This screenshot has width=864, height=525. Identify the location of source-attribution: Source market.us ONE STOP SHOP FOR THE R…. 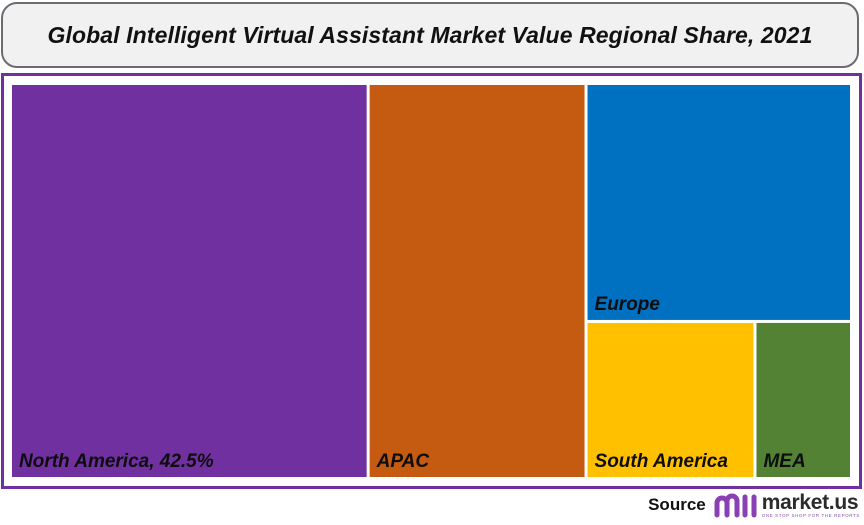
(754, 505).